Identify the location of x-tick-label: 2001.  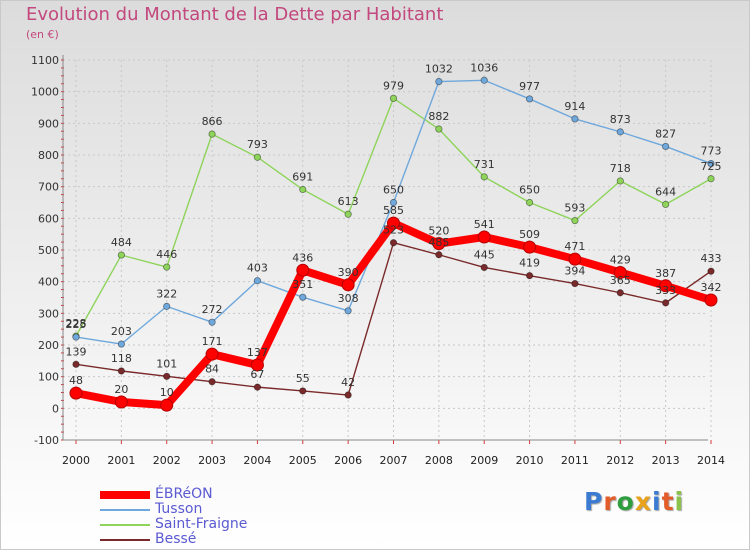
(121, 460).